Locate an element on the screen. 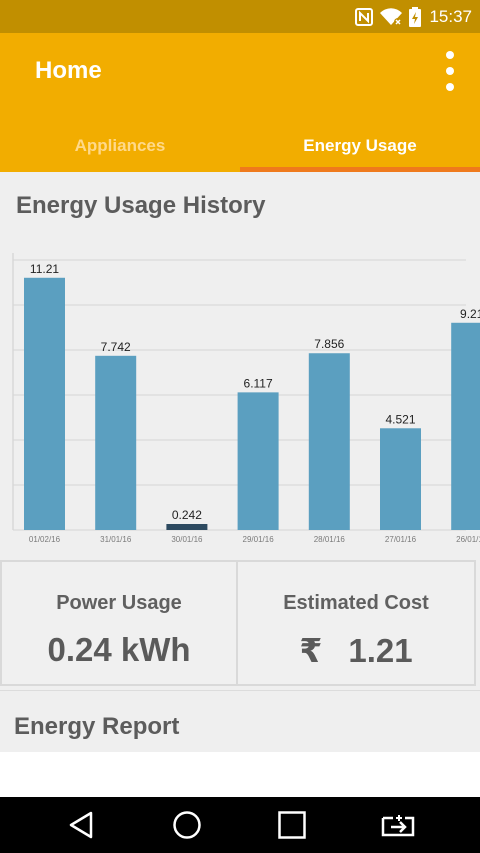  power-usage-card: Power Usage 0.24 kWh is located at coordinates (119, 623).